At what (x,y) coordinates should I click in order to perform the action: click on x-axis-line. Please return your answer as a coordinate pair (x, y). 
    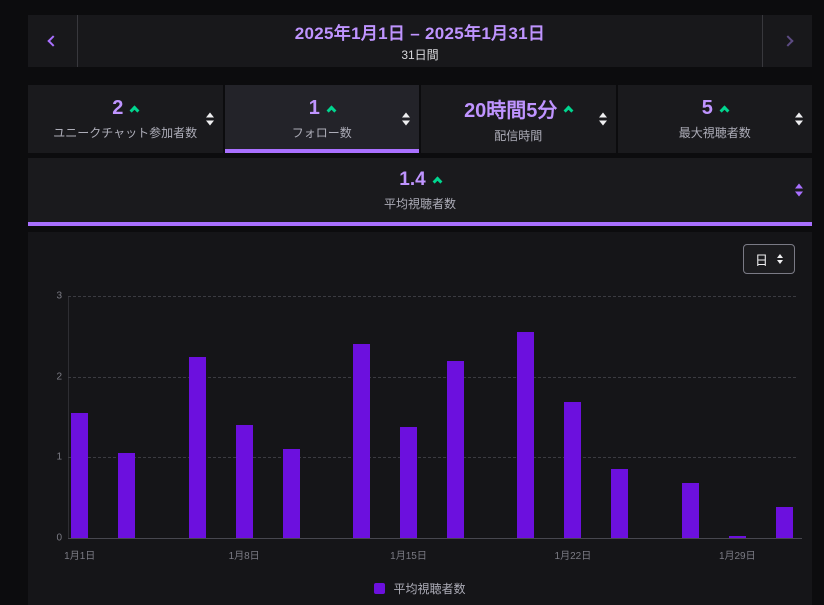
    Looking at the image, I should click on (435, 538).